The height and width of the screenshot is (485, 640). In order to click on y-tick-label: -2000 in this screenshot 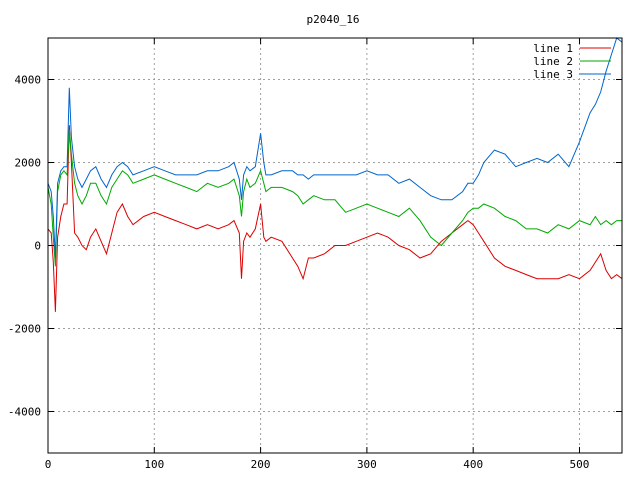, I will do `click(24, 329)`.